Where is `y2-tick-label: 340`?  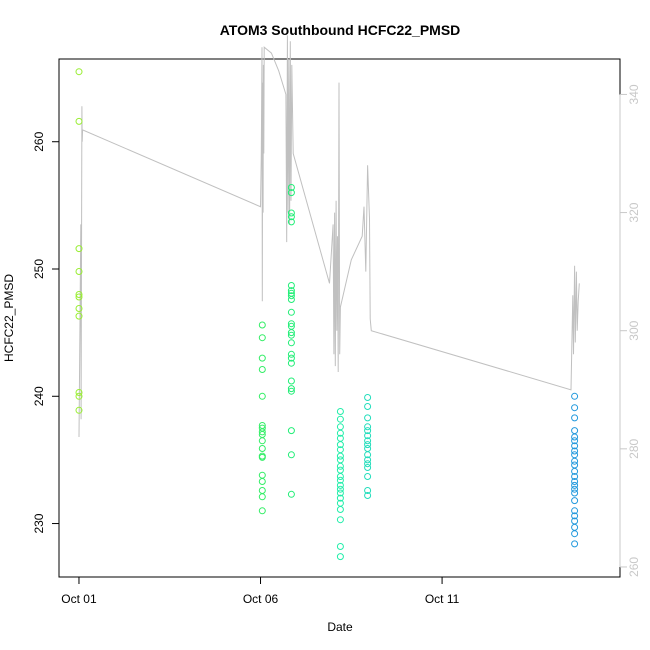
y2-tick-label: 340 is located at coordinates (634, 94).